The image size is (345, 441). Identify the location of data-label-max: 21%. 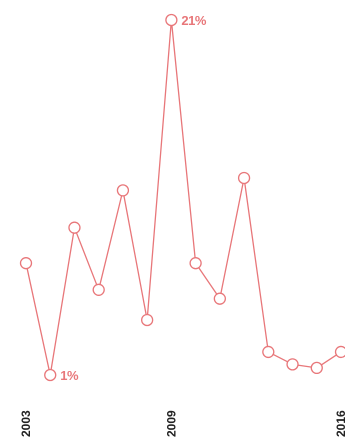
(193, 20).